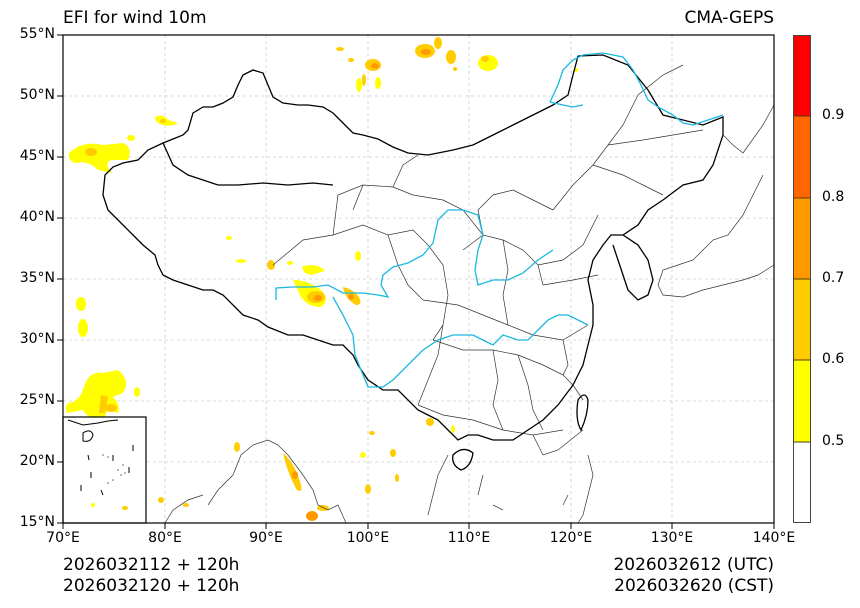 This screenshot has height=608, width=860. What do you see at coordinates (833, 359) in the screenshot?
I see `colorbar-label-0.6: 0.6` at bounding box center [833, 359].